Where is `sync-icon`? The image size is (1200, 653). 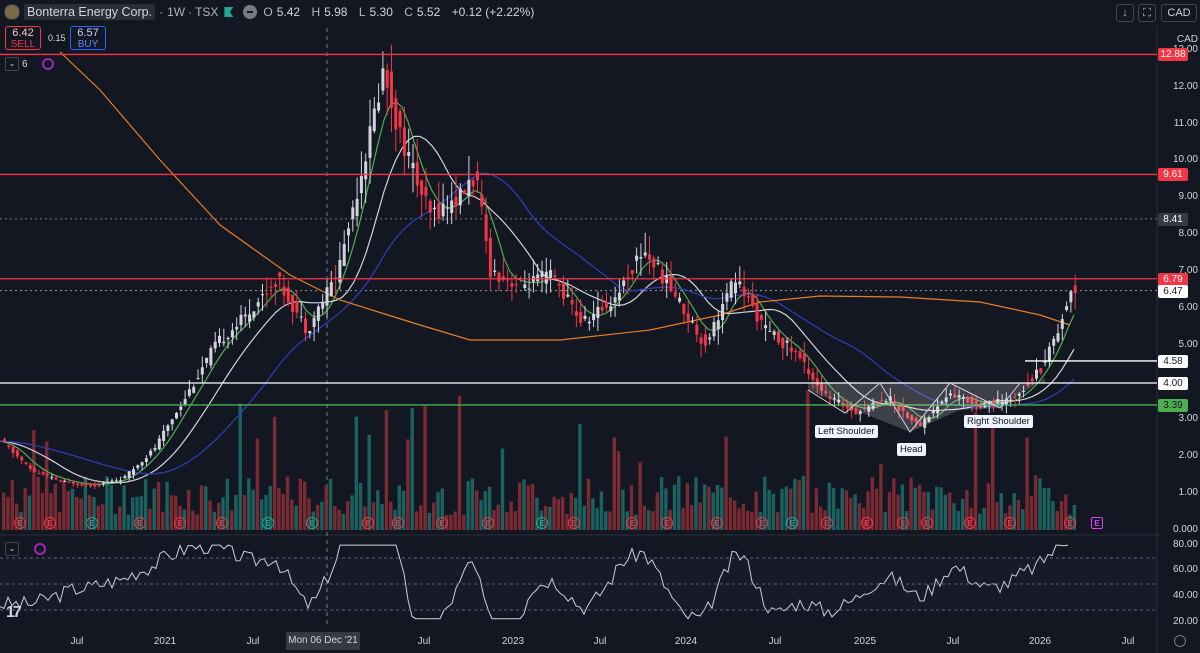
sync-icon is located at coordinates (47, 64).